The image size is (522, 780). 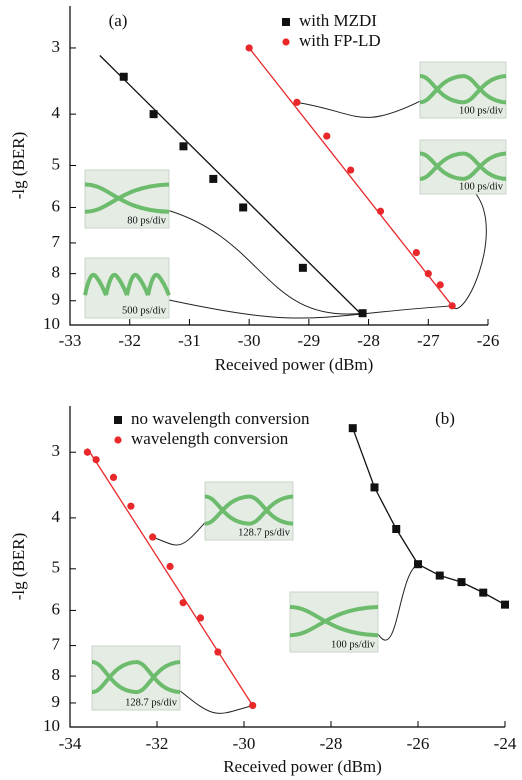 What do you see at coordinates (309, 340) in the screenshot?
I see `x-tick-label: -29` at bounding box center [309, 340].